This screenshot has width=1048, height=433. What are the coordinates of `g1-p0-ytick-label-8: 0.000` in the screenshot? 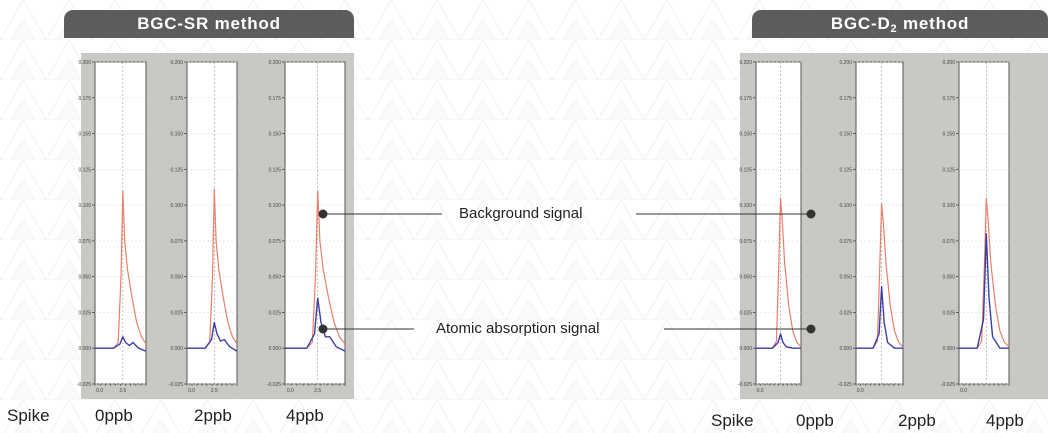 It's located at (745, 349).